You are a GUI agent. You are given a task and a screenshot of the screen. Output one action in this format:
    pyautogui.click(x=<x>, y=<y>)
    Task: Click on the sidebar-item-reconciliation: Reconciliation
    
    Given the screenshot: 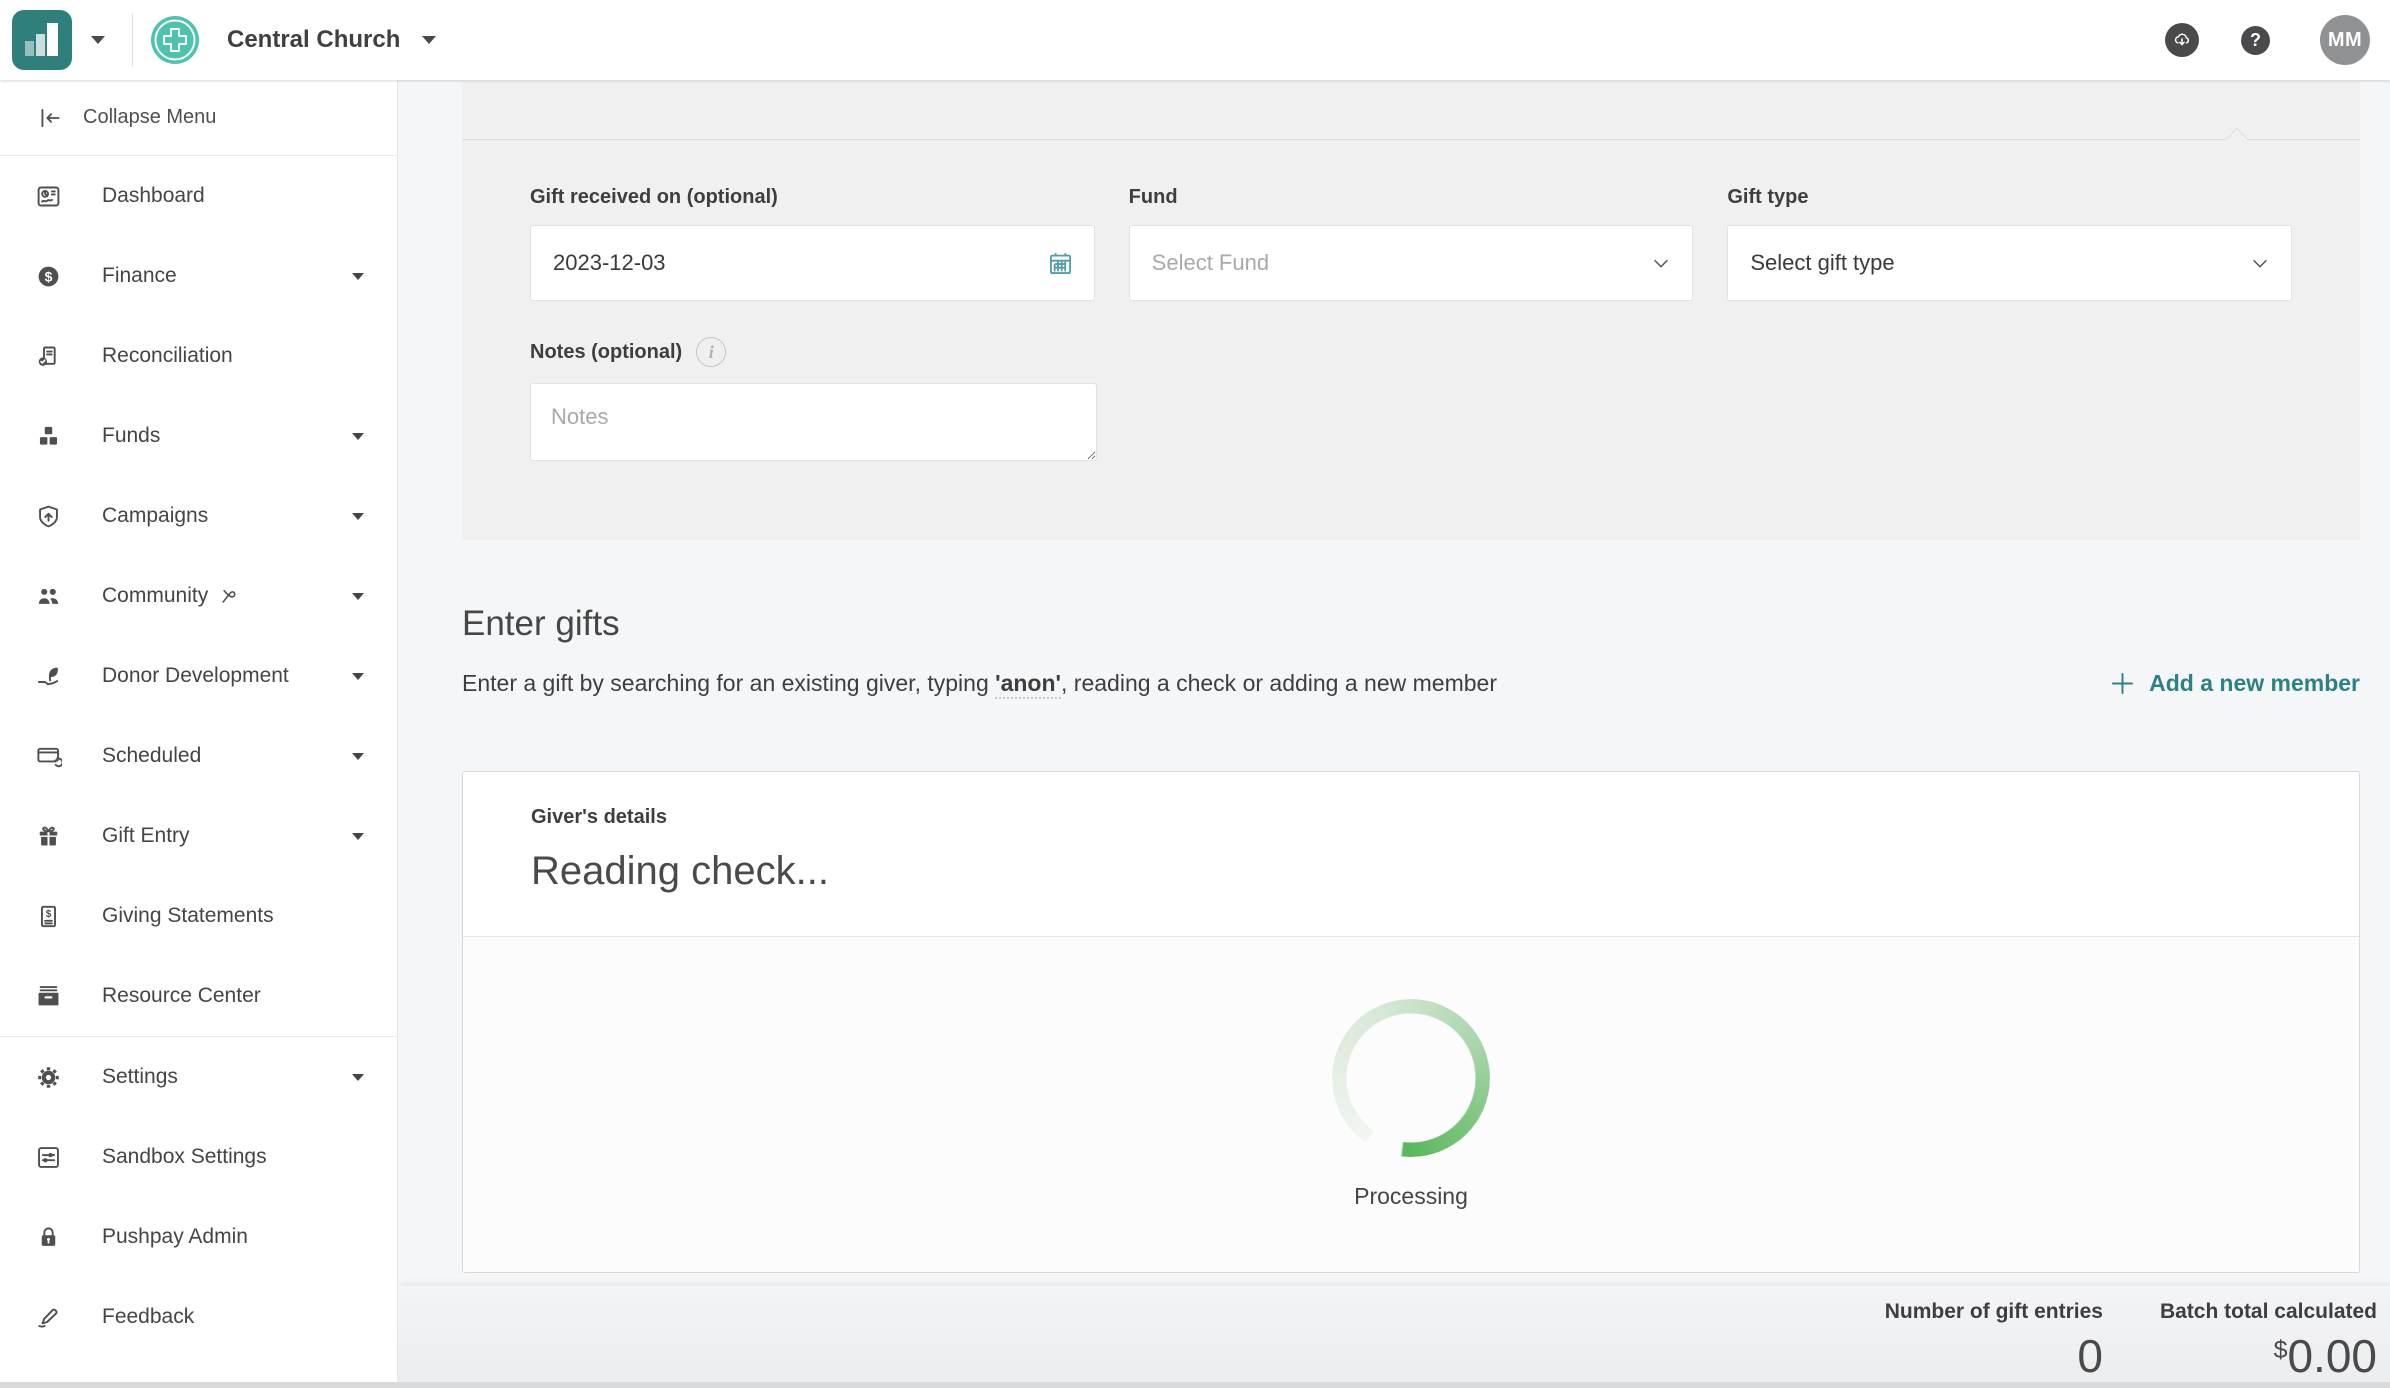 What is the action you would take?
    pyautogui.click(x=198, y=356)
    